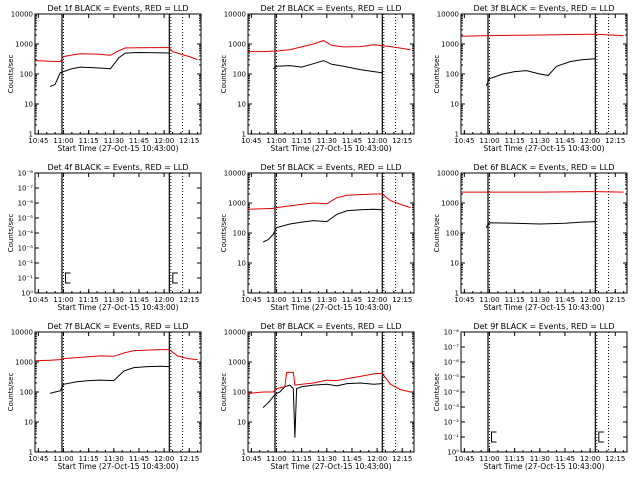  I want to click on panel-title: Det 6f BLACK = Events, RED = LLD, so click(543, 167).